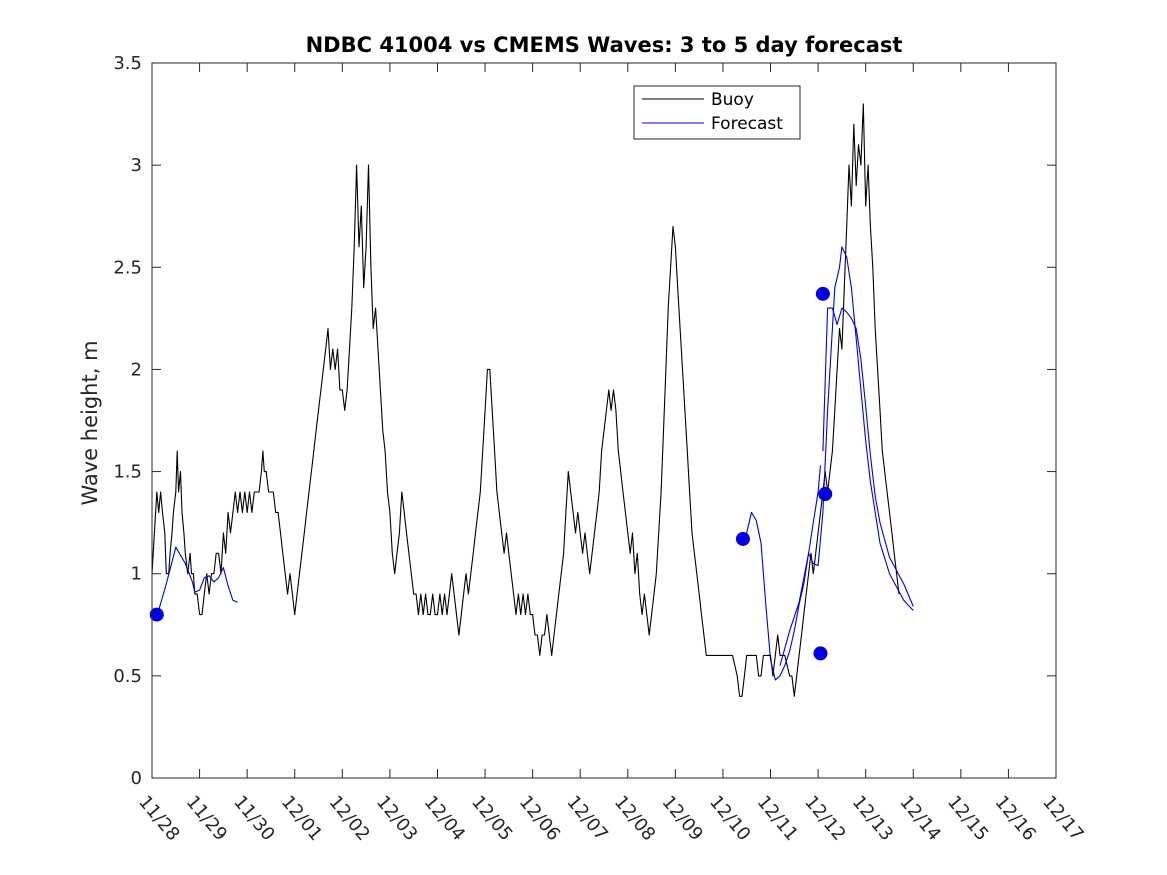 The height and width of the screenshot is (875, 1167). I want to click on y-tick-labels: 0 0.5 1 1.5 2 2.5 3 3.5, so click(127, 421).